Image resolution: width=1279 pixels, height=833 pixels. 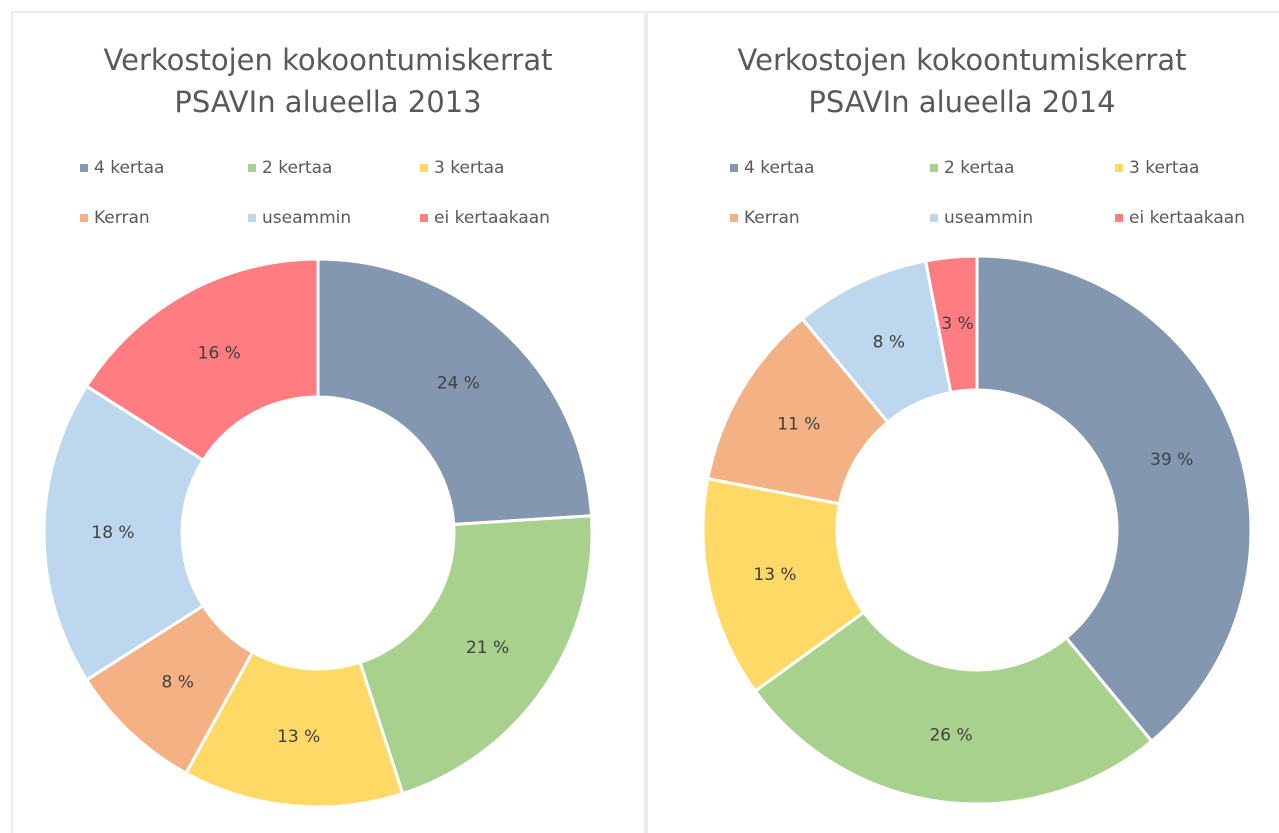 I want to click on data-label: 26 %, so click(x=950, y=735).